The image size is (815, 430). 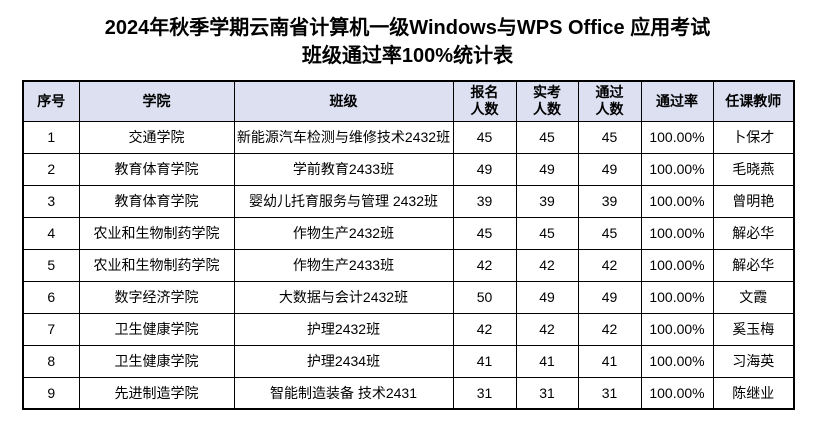 What do you see at coordinates (547, 393) in the screenshot?
I see `table-cell-attended: 31` at bounding box center [547, 393].